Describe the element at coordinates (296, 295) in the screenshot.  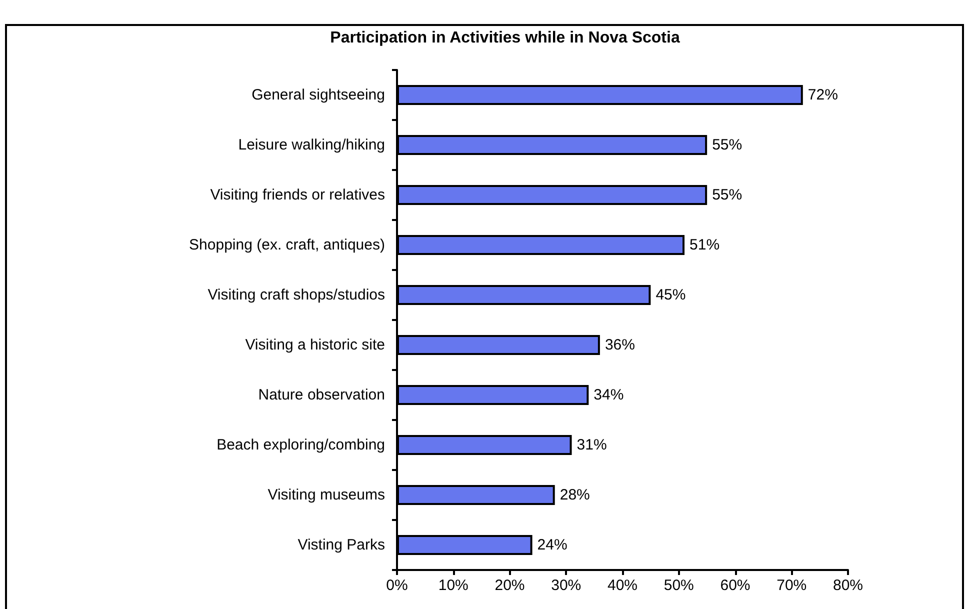
I see `y-tick-label: Visiting craft shops/studios` at that location.